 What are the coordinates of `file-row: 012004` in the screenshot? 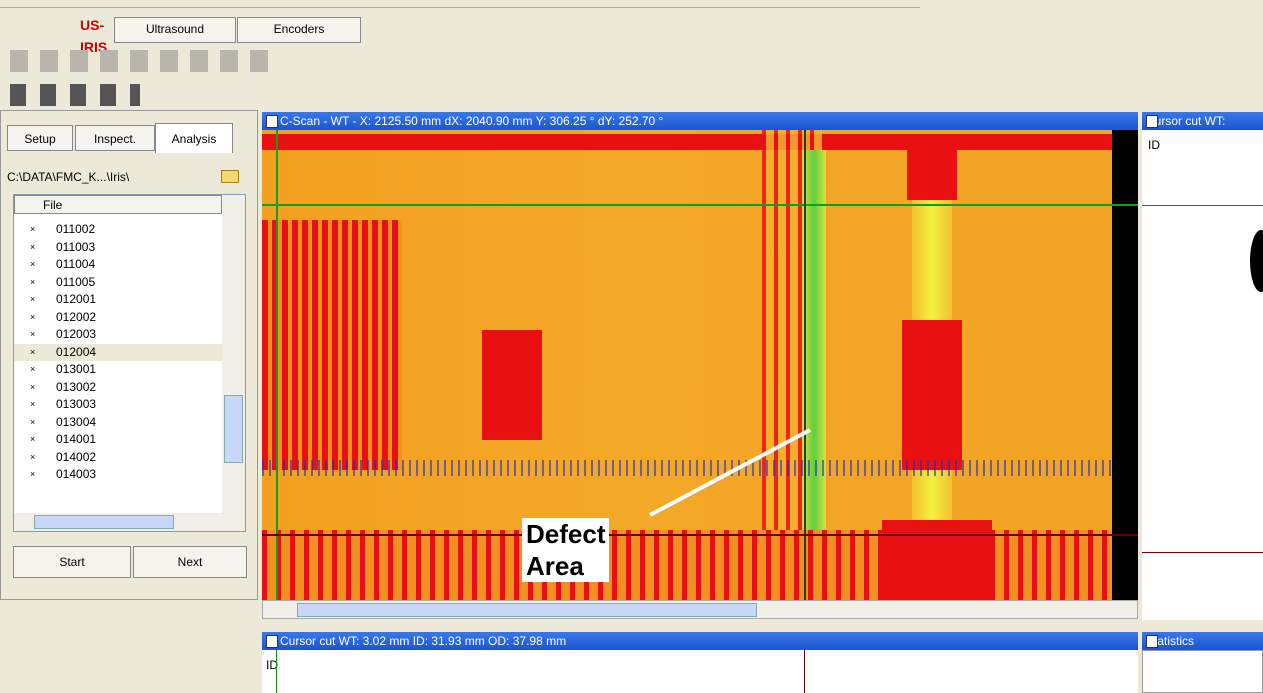 It's located at (118, 352).